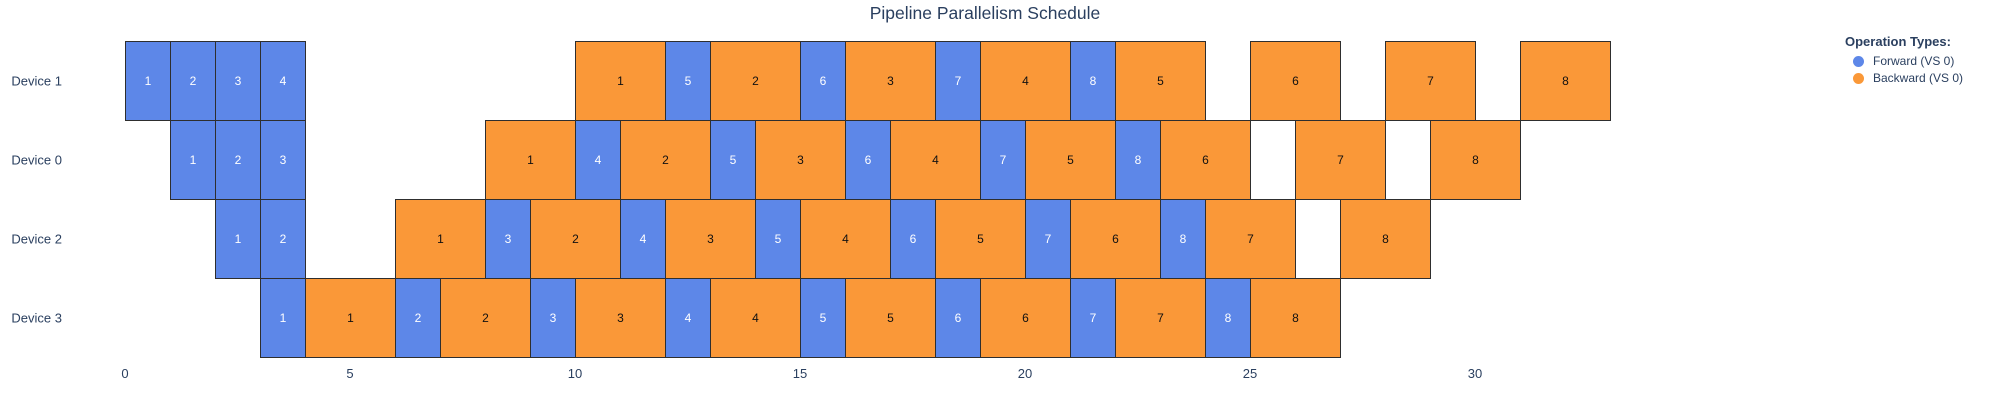 This screenshot has height=400, width=2000. Describe the element at coordinates (1475, 373) in the screenshot. I see `x-axis-tick-label: 30` at that location.